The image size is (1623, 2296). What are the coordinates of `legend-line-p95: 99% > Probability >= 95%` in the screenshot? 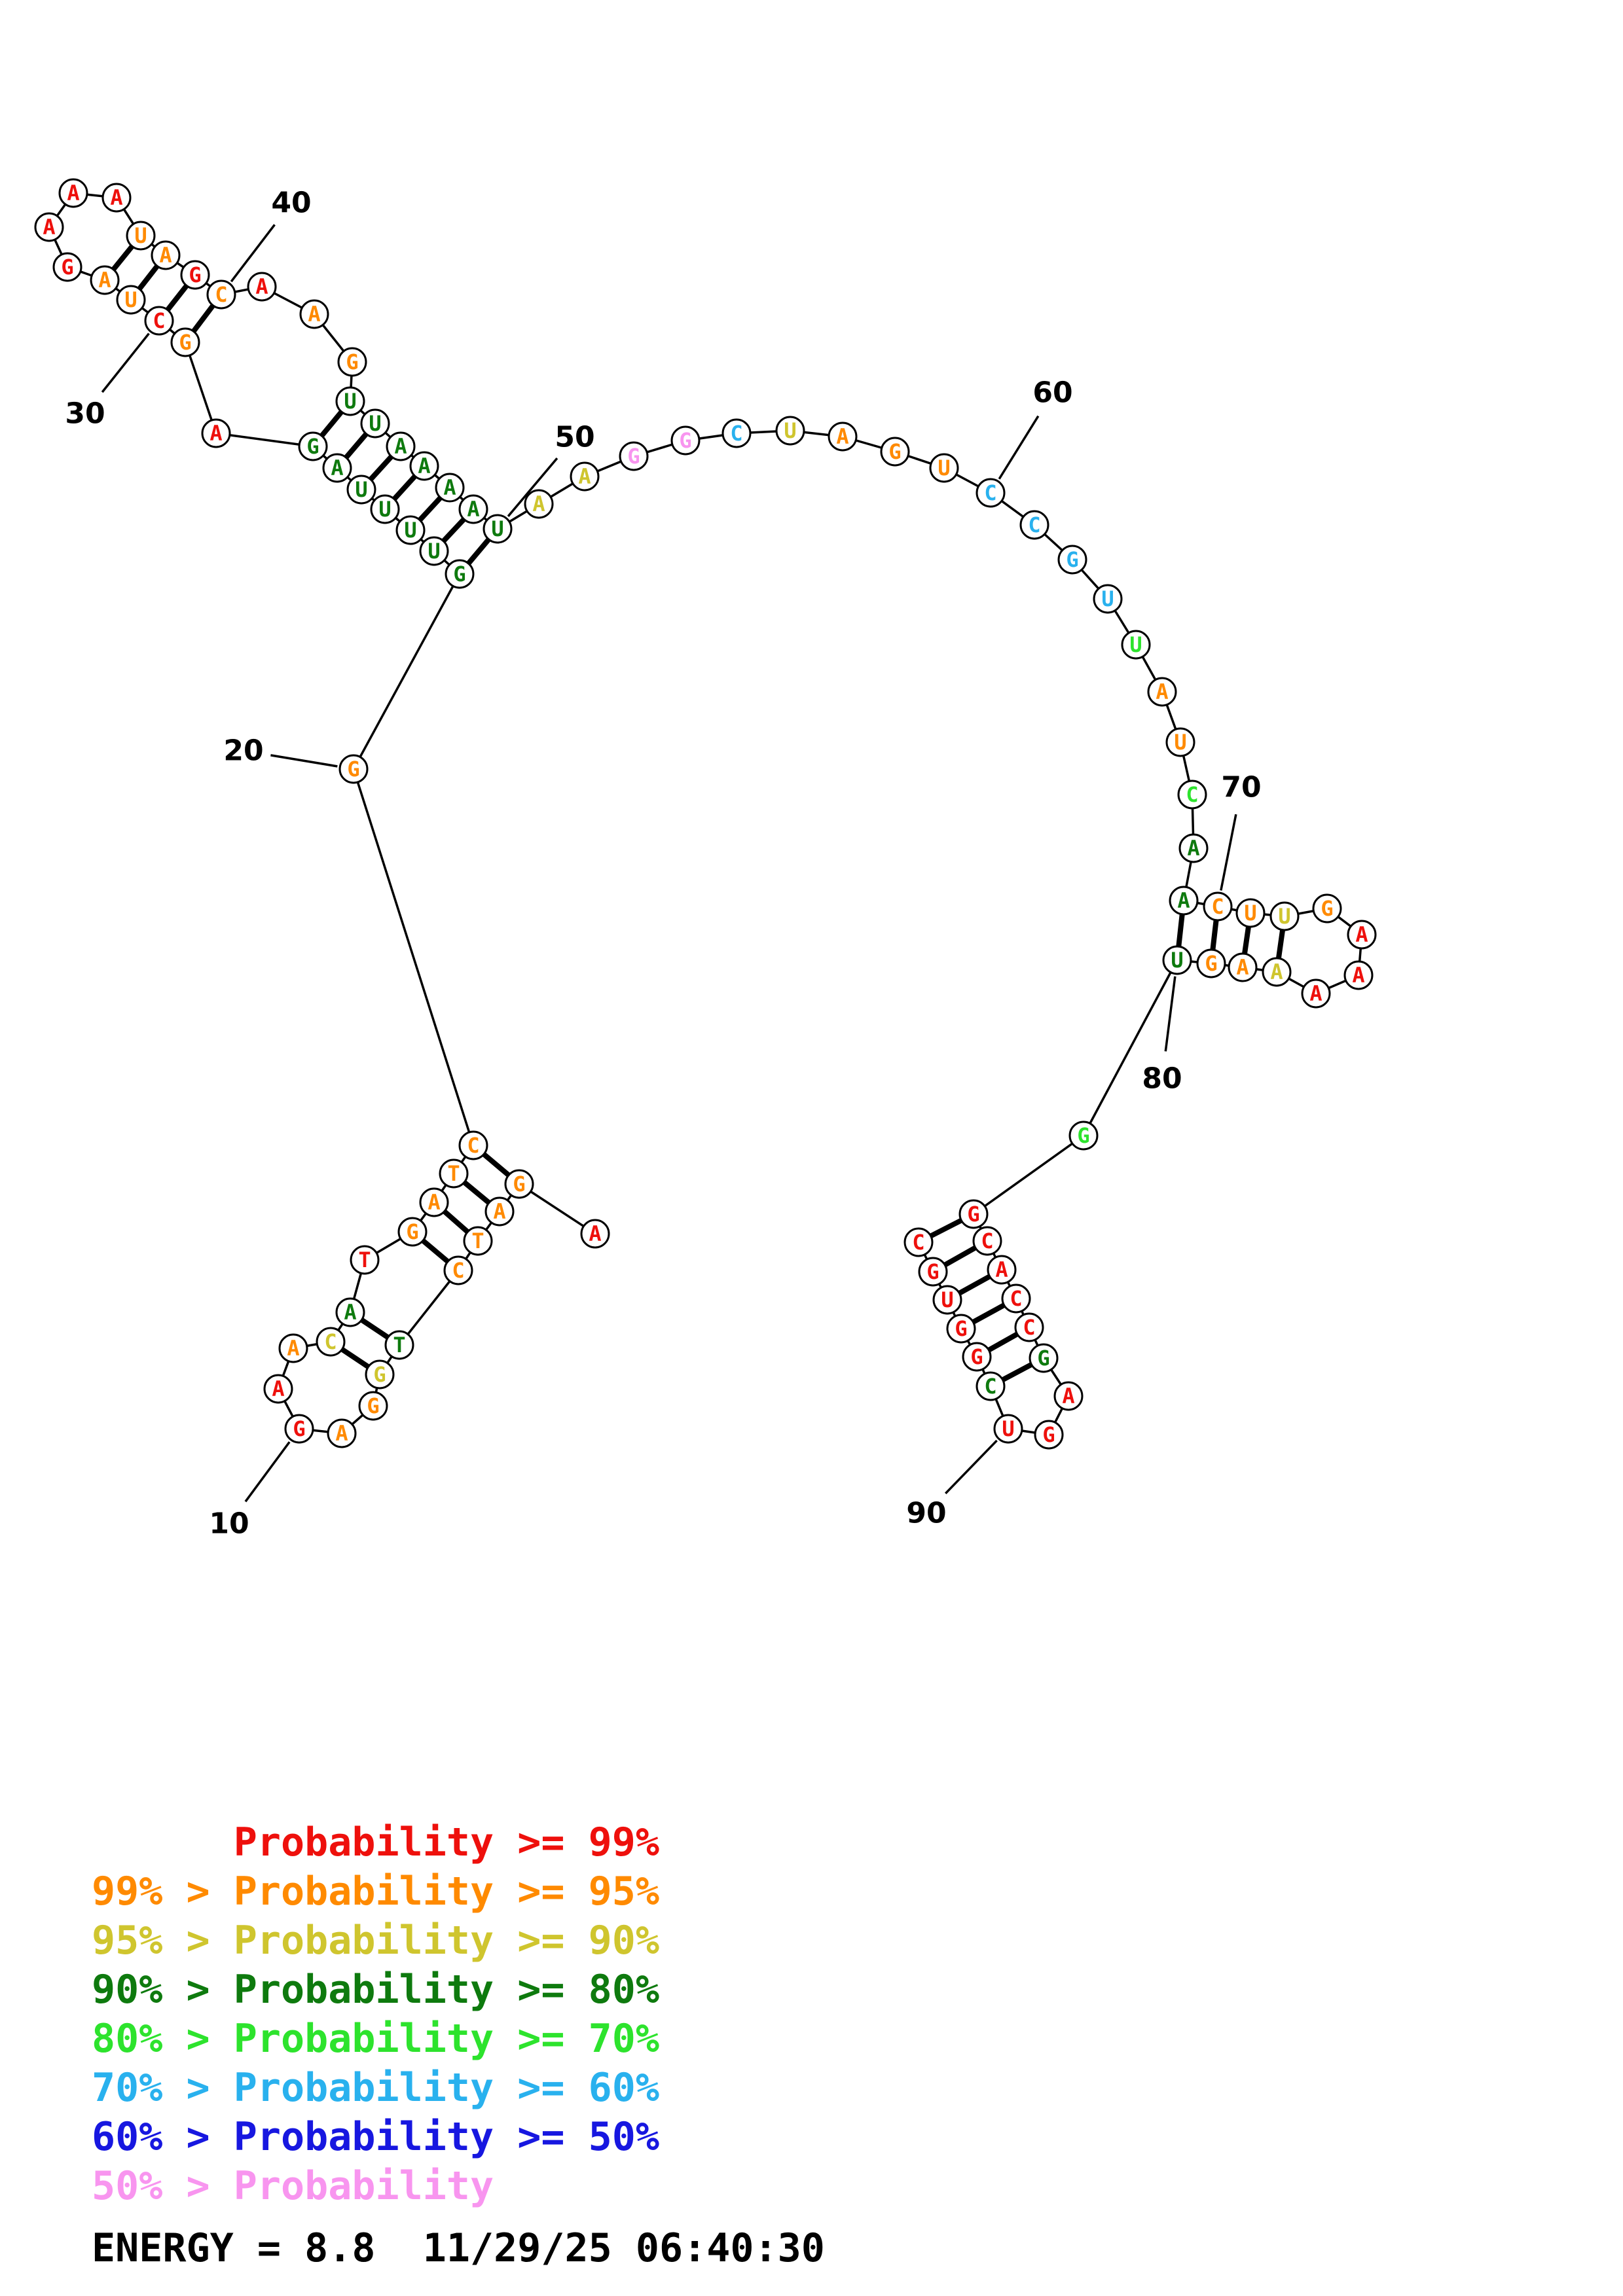 It's located at (375, 1891).